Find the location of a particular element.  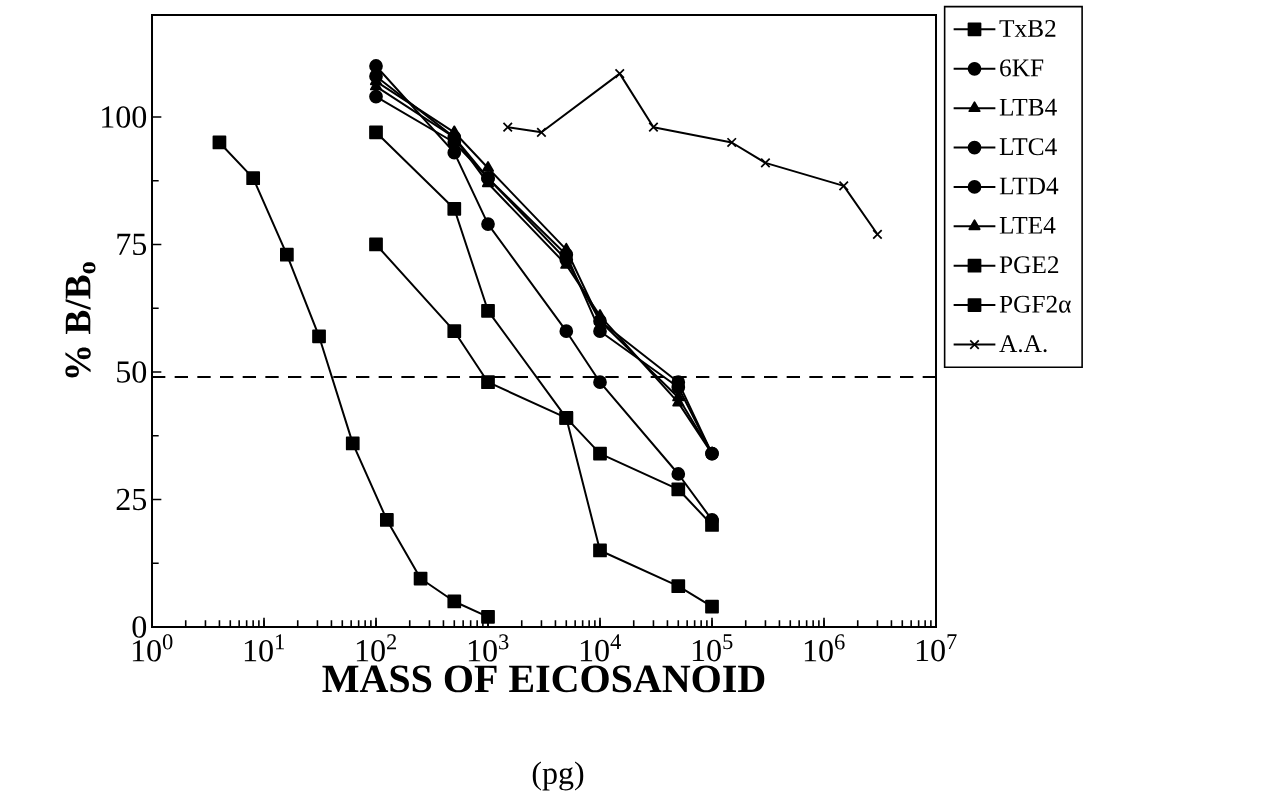

y-axis-title: % B/B$_{o}$ is located at coordinates (80, 320).